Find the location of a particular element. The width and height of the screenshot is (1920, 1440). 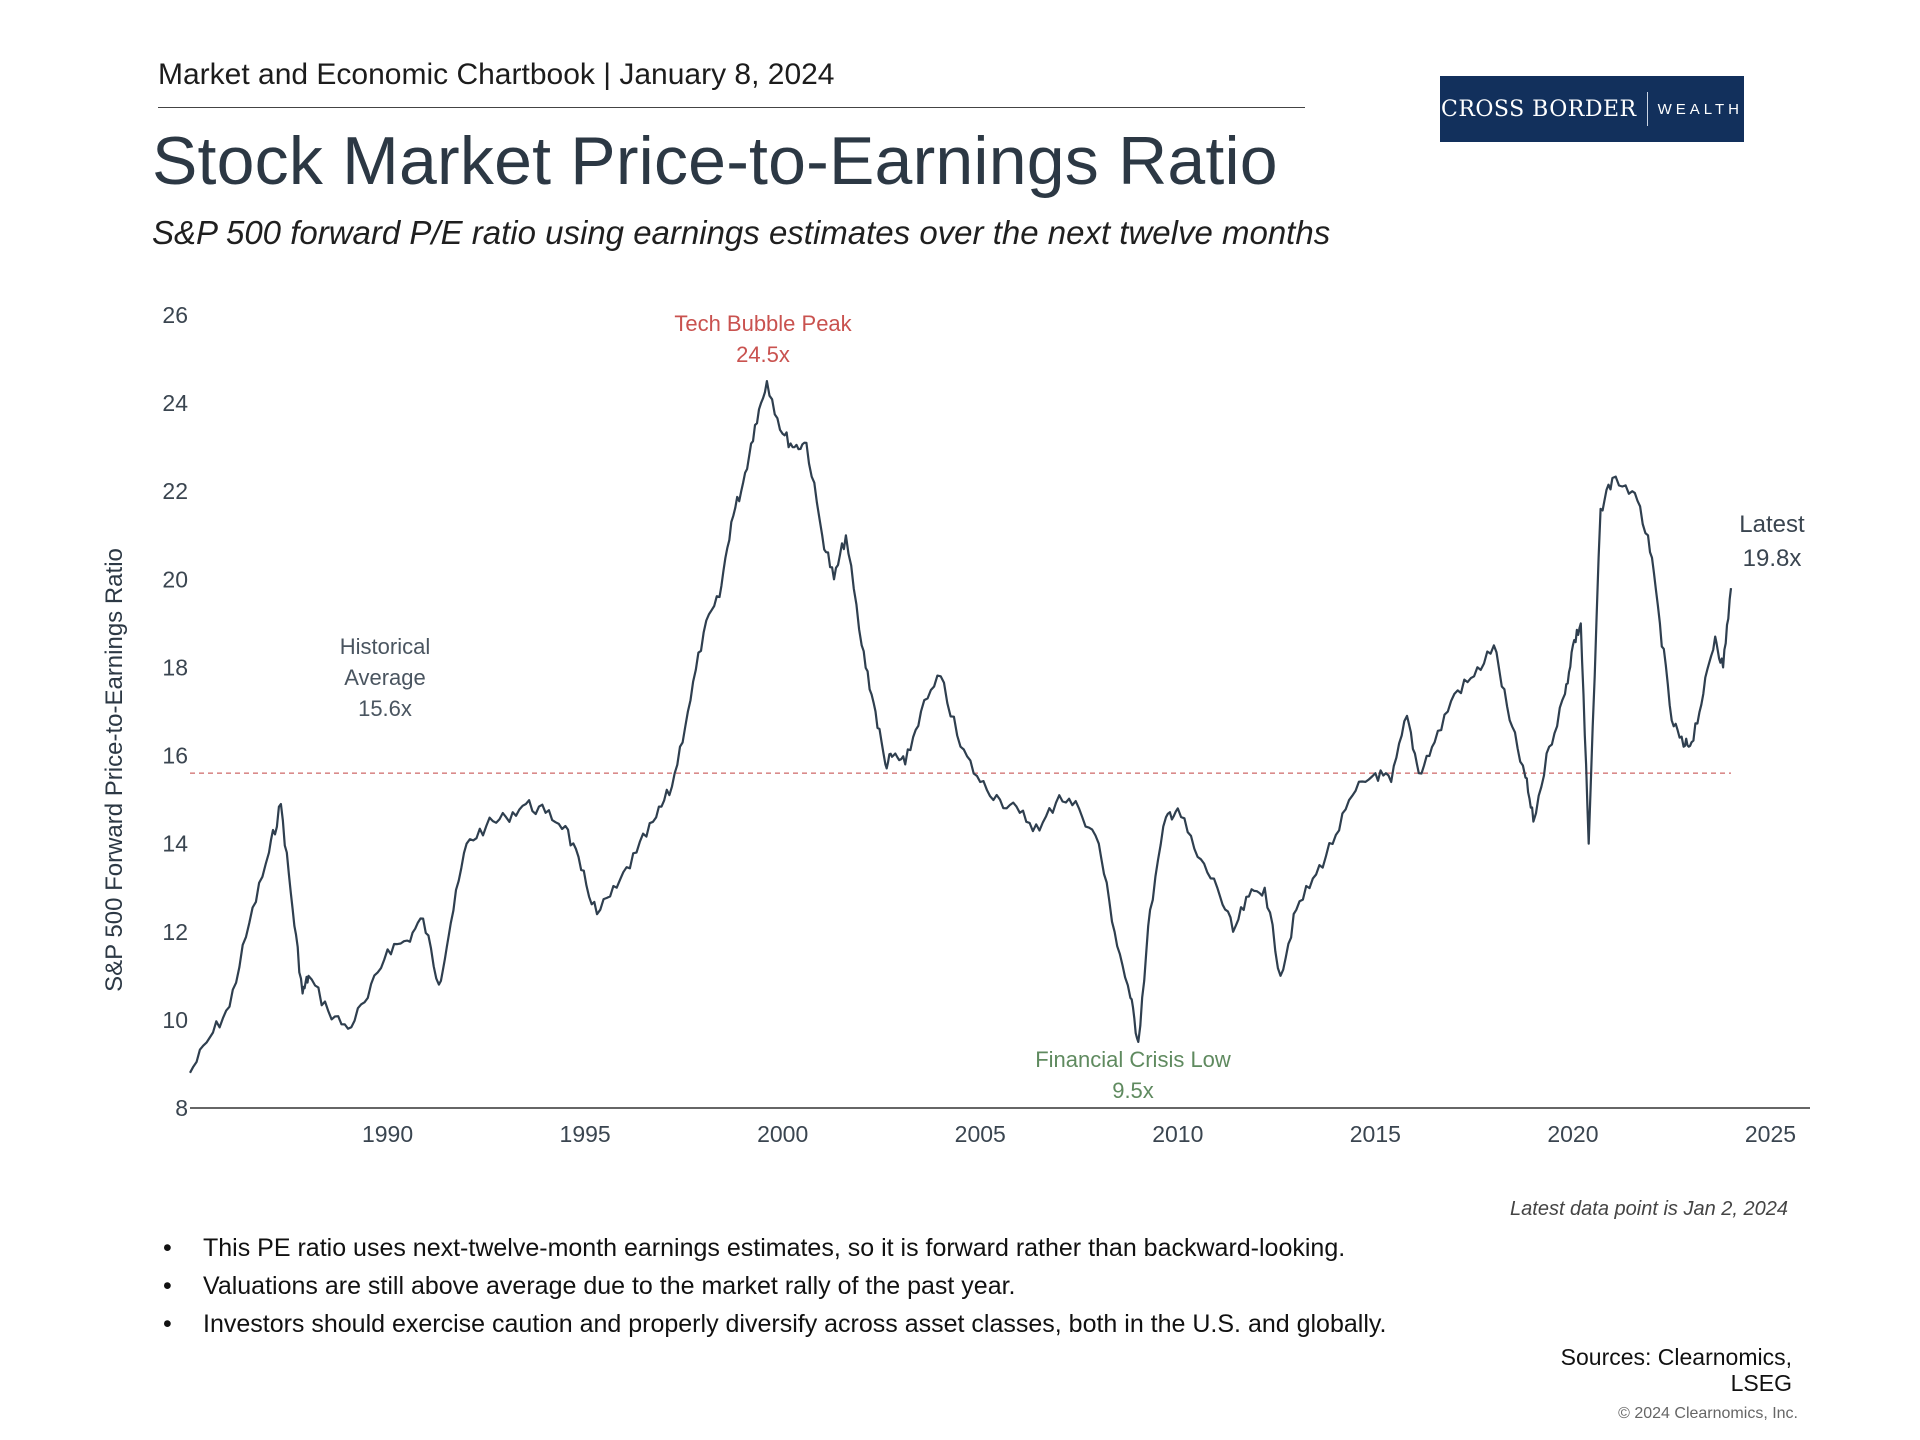

y-tick-label: 18 is located at coordinates (175, 667).